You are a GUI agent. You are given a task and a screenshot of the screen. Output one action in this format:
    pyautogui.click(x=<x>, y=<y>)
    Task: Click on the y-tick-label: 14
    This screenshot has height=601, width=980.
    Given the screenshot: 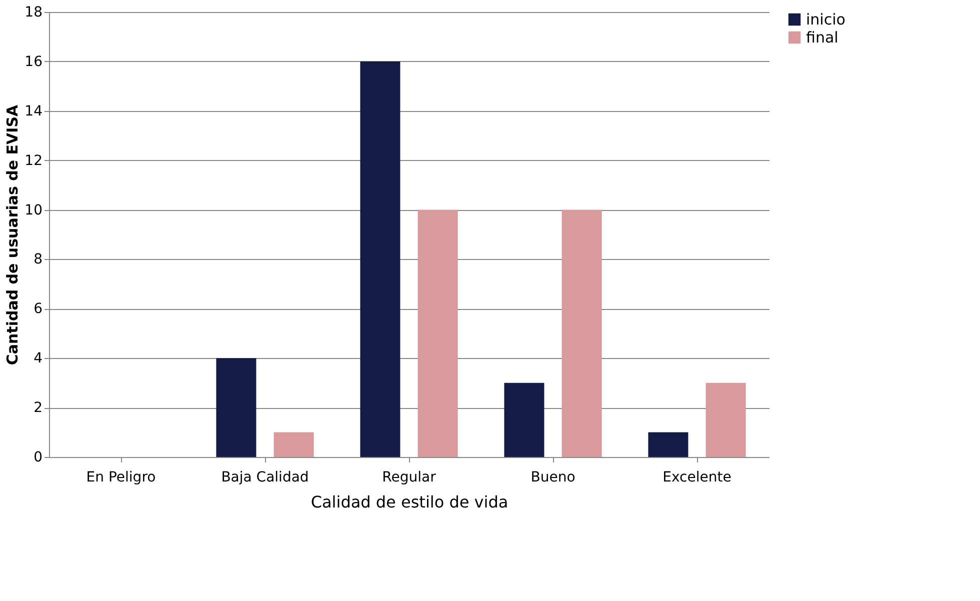 What is the action you would take?
    pyautogui.click(x=33, y=111)
    